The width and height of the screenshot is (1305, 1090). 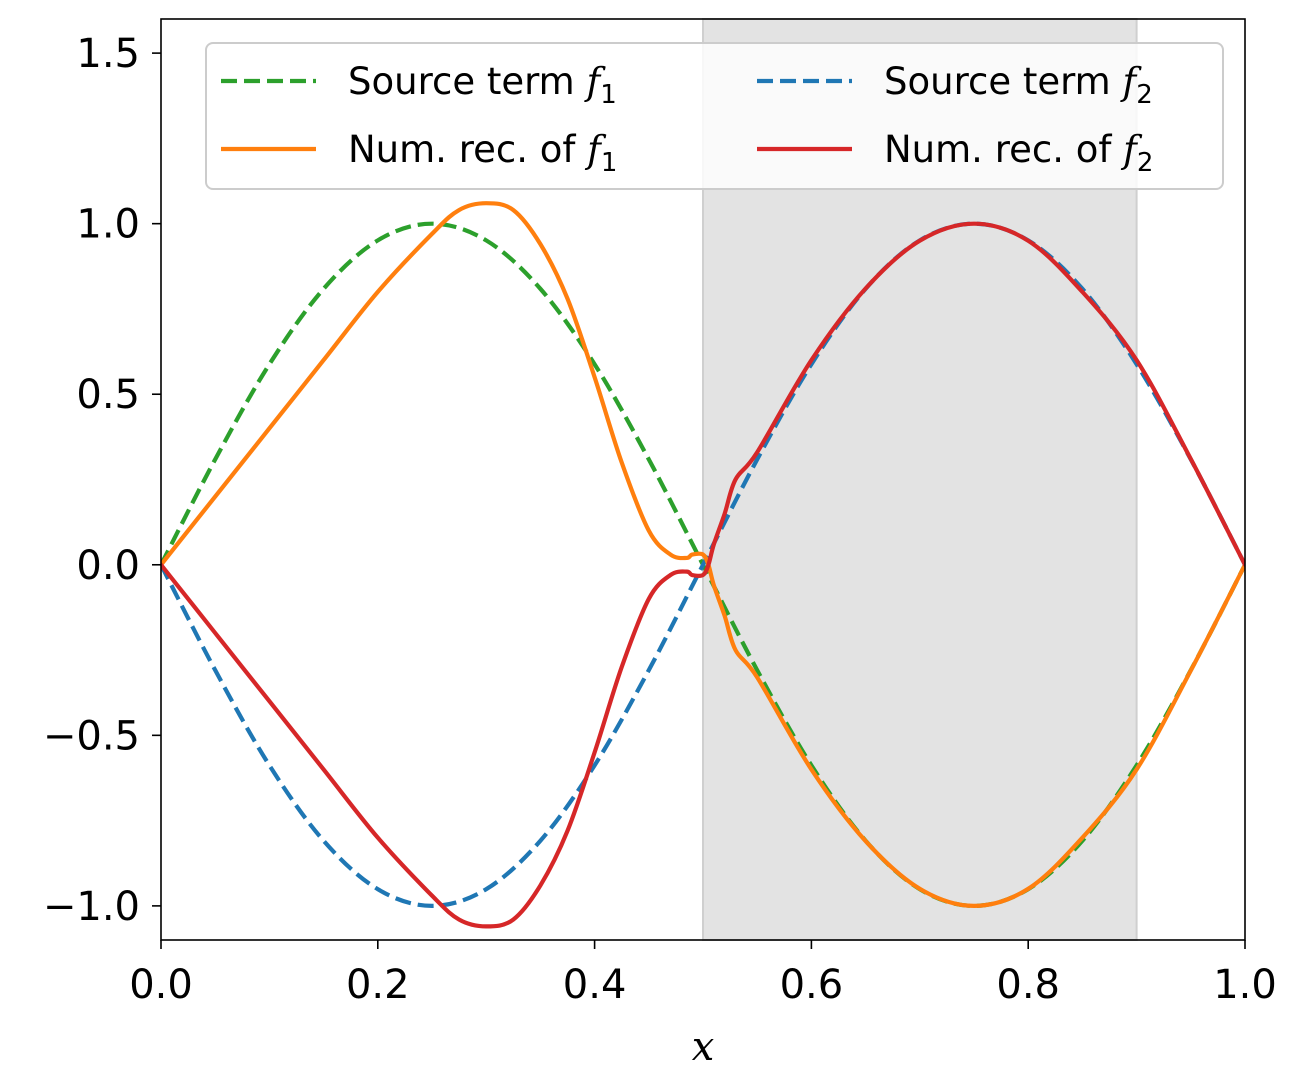 I want to click on legend-label-rec_f1: Num. rec. of f1, so click(x=482, y=153).